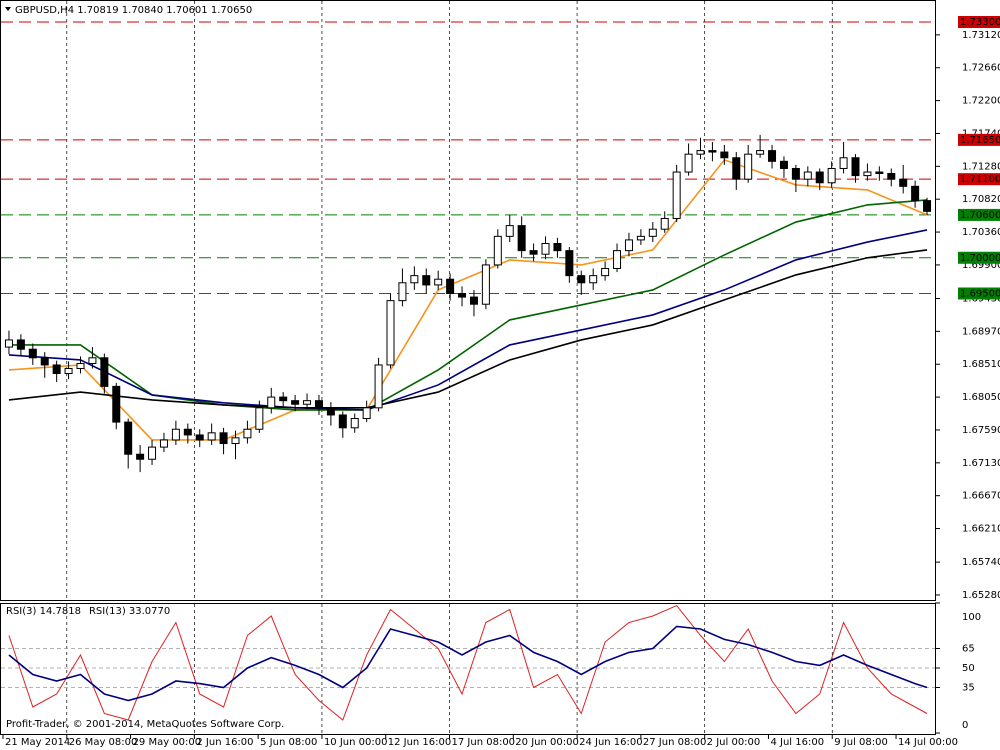 The width and height of the screenshot is (1000, 750). What do you see at coordinates (980, 179) in the screenshot?
I see `level-label: 1.71100` at bounding box center [980, 179].